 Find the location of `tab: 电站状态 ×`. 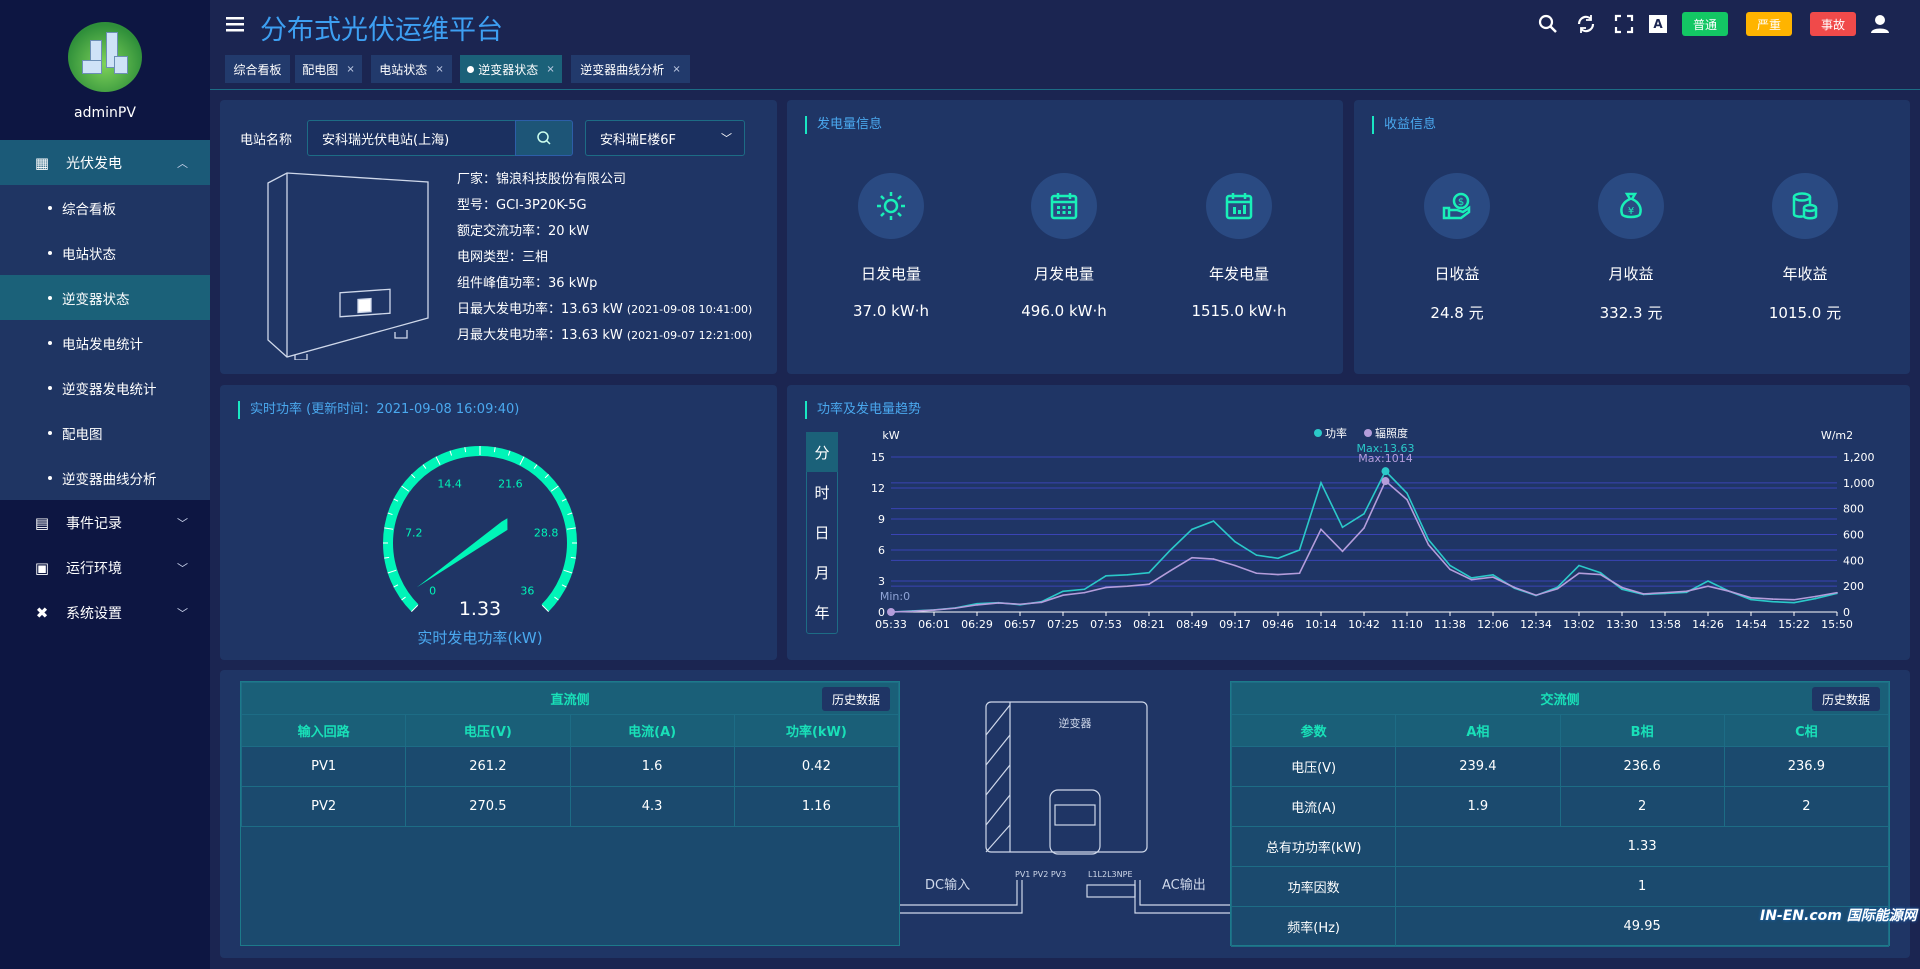

tab: 电站状态 × is located at coordinates (411, 69).